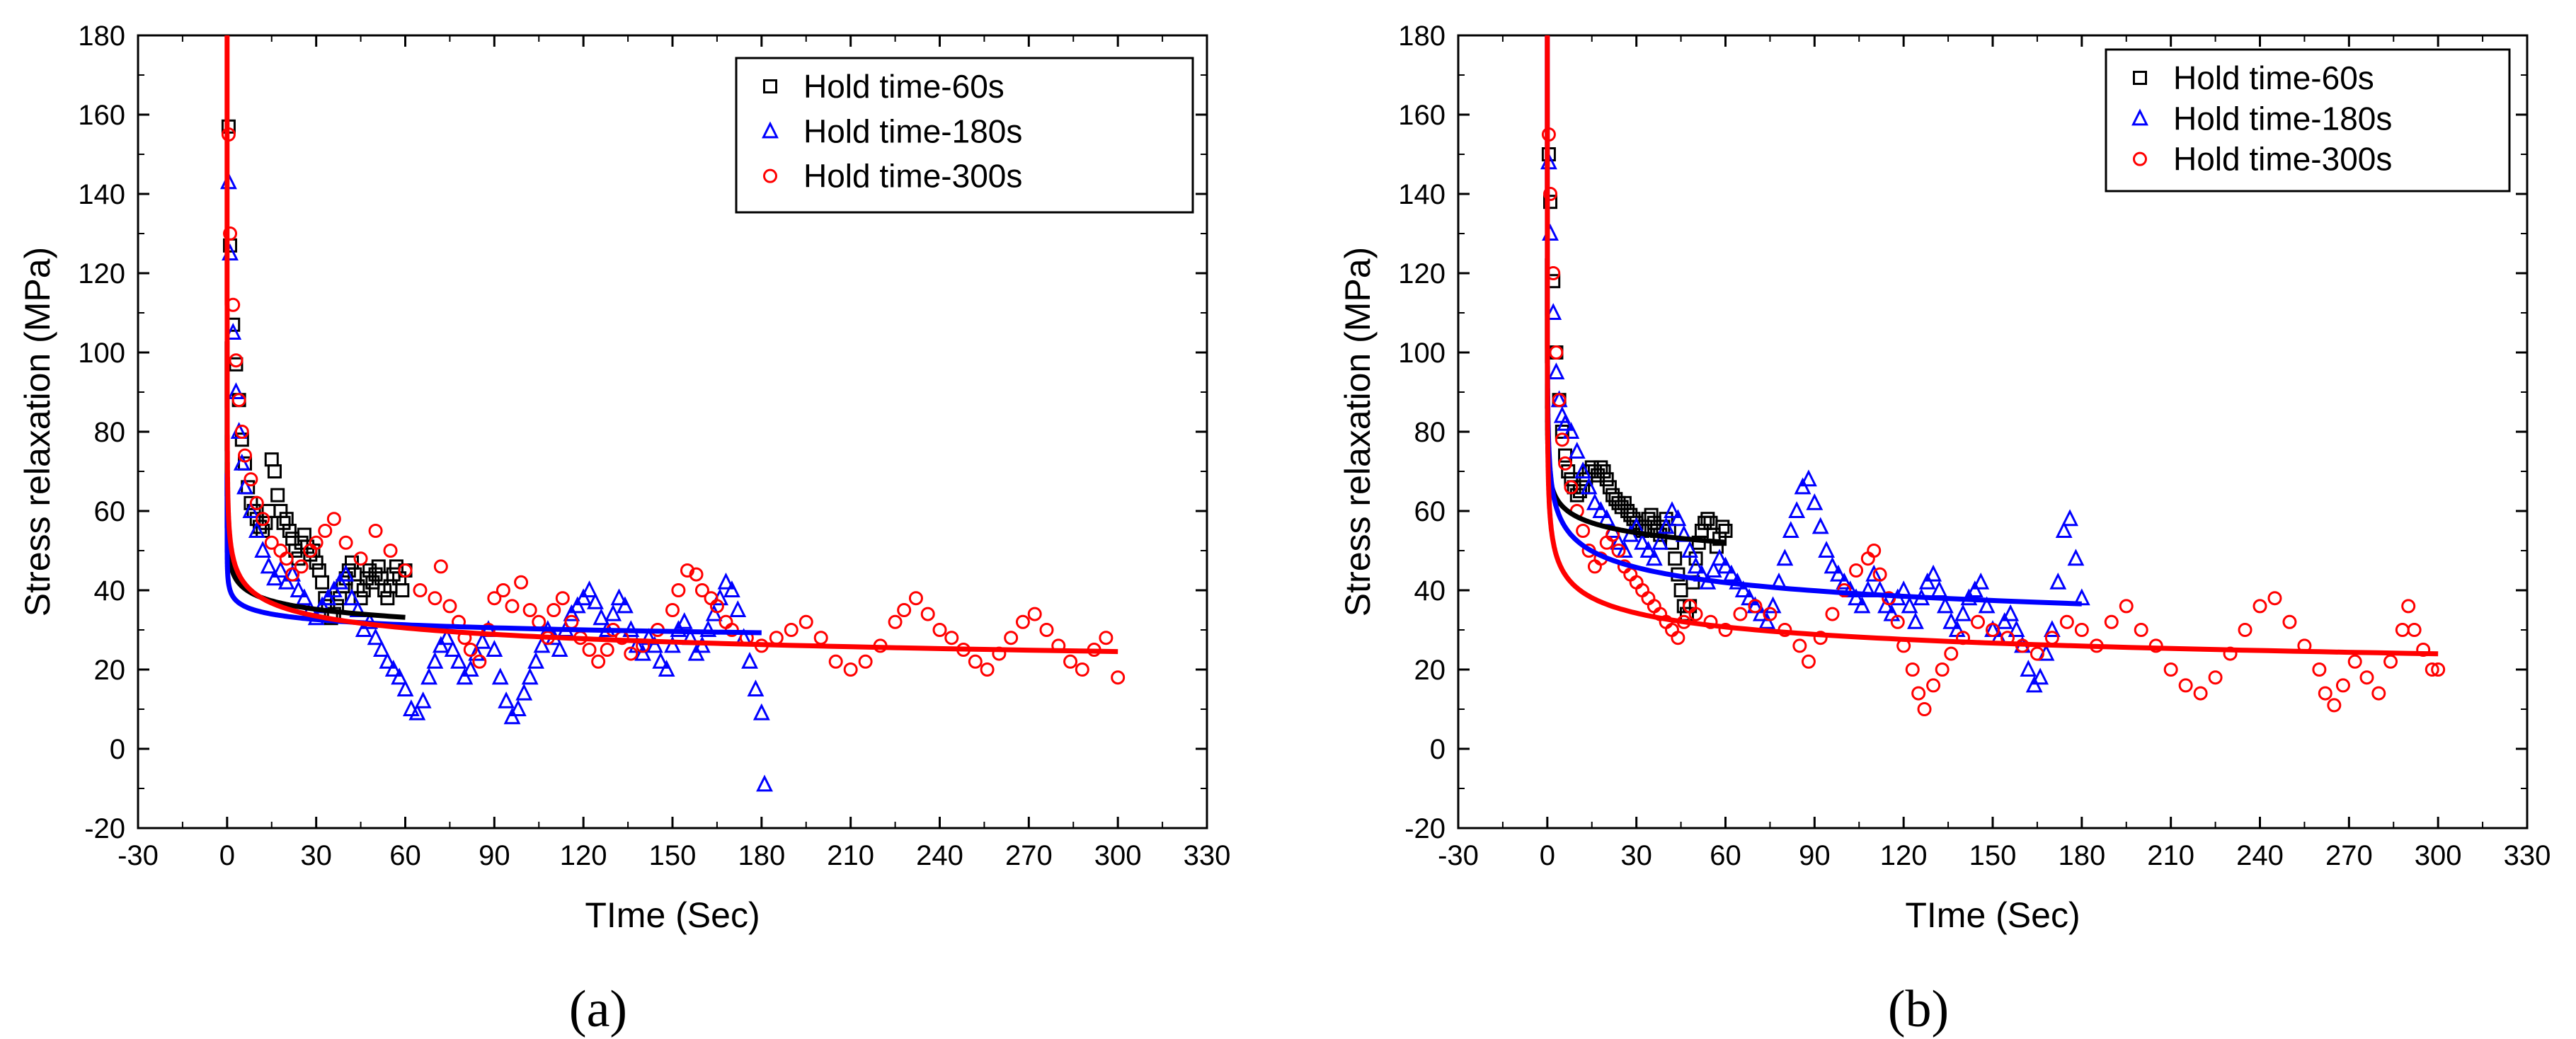 This screenshot has width=2576, height=1039. What do you see at coordinates (101, 115) in the screenshot?
I see `y-tick-label: 160` at bounding box center [101, 115].